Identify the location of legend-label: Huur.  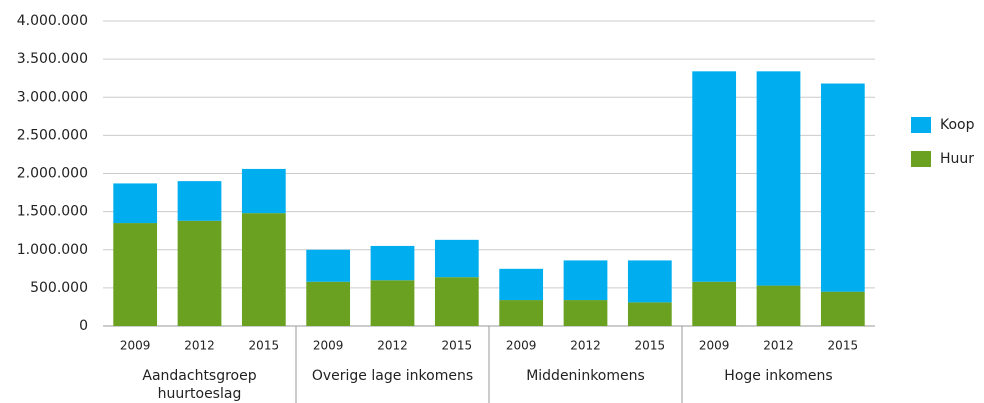
(957, 159).